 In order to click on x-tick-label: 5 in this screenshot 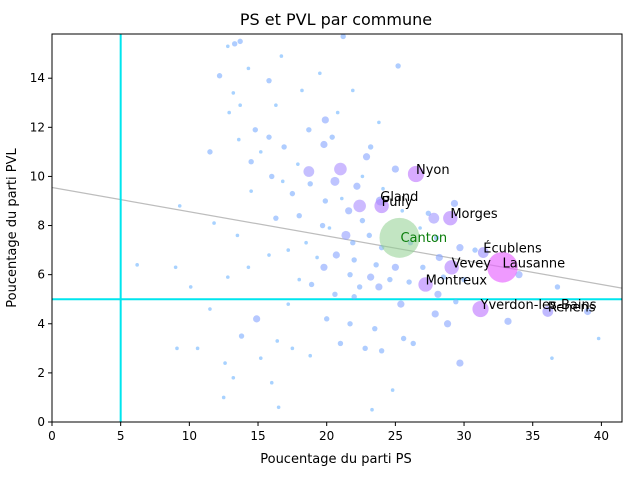, I will do `click(121, 436)`.